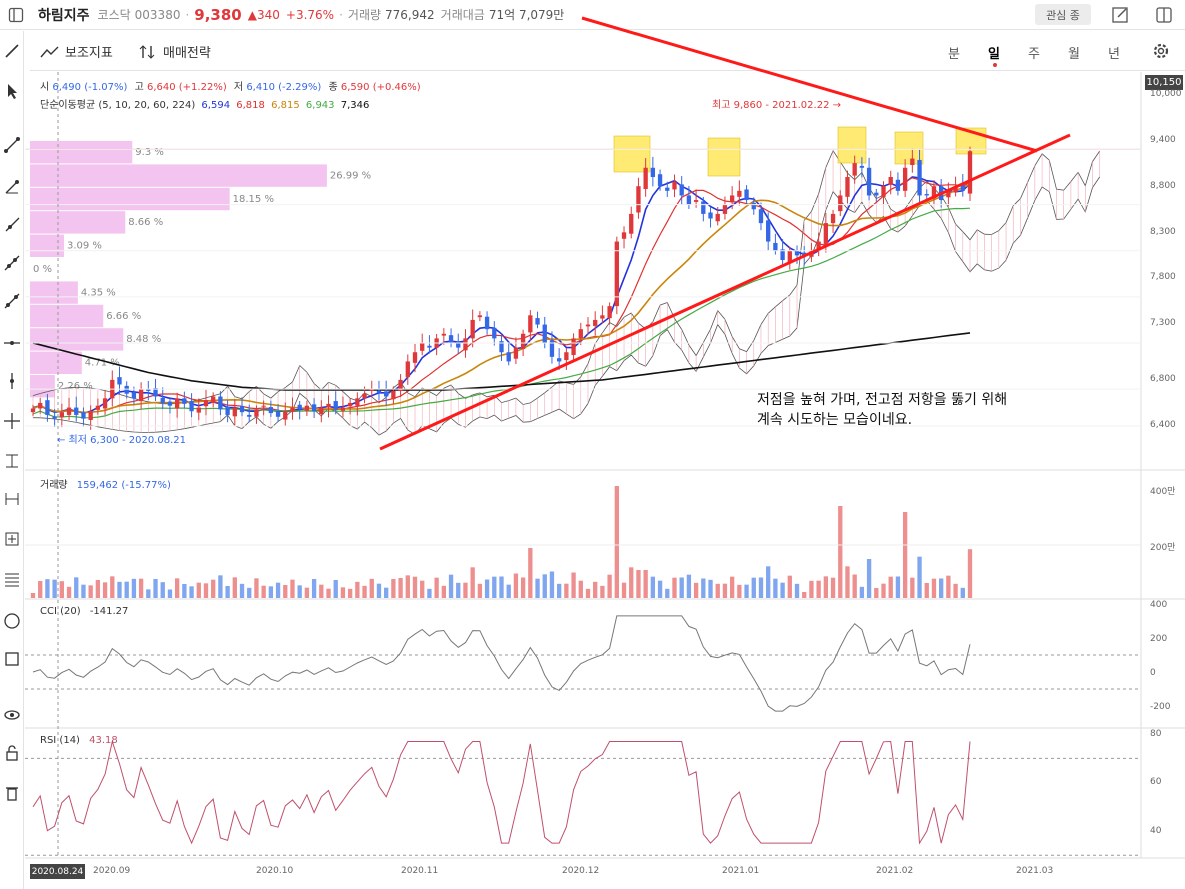  Describe the element at coordinates (1034, 54) in the screenshot. I see `tf-week: 주` at that location.